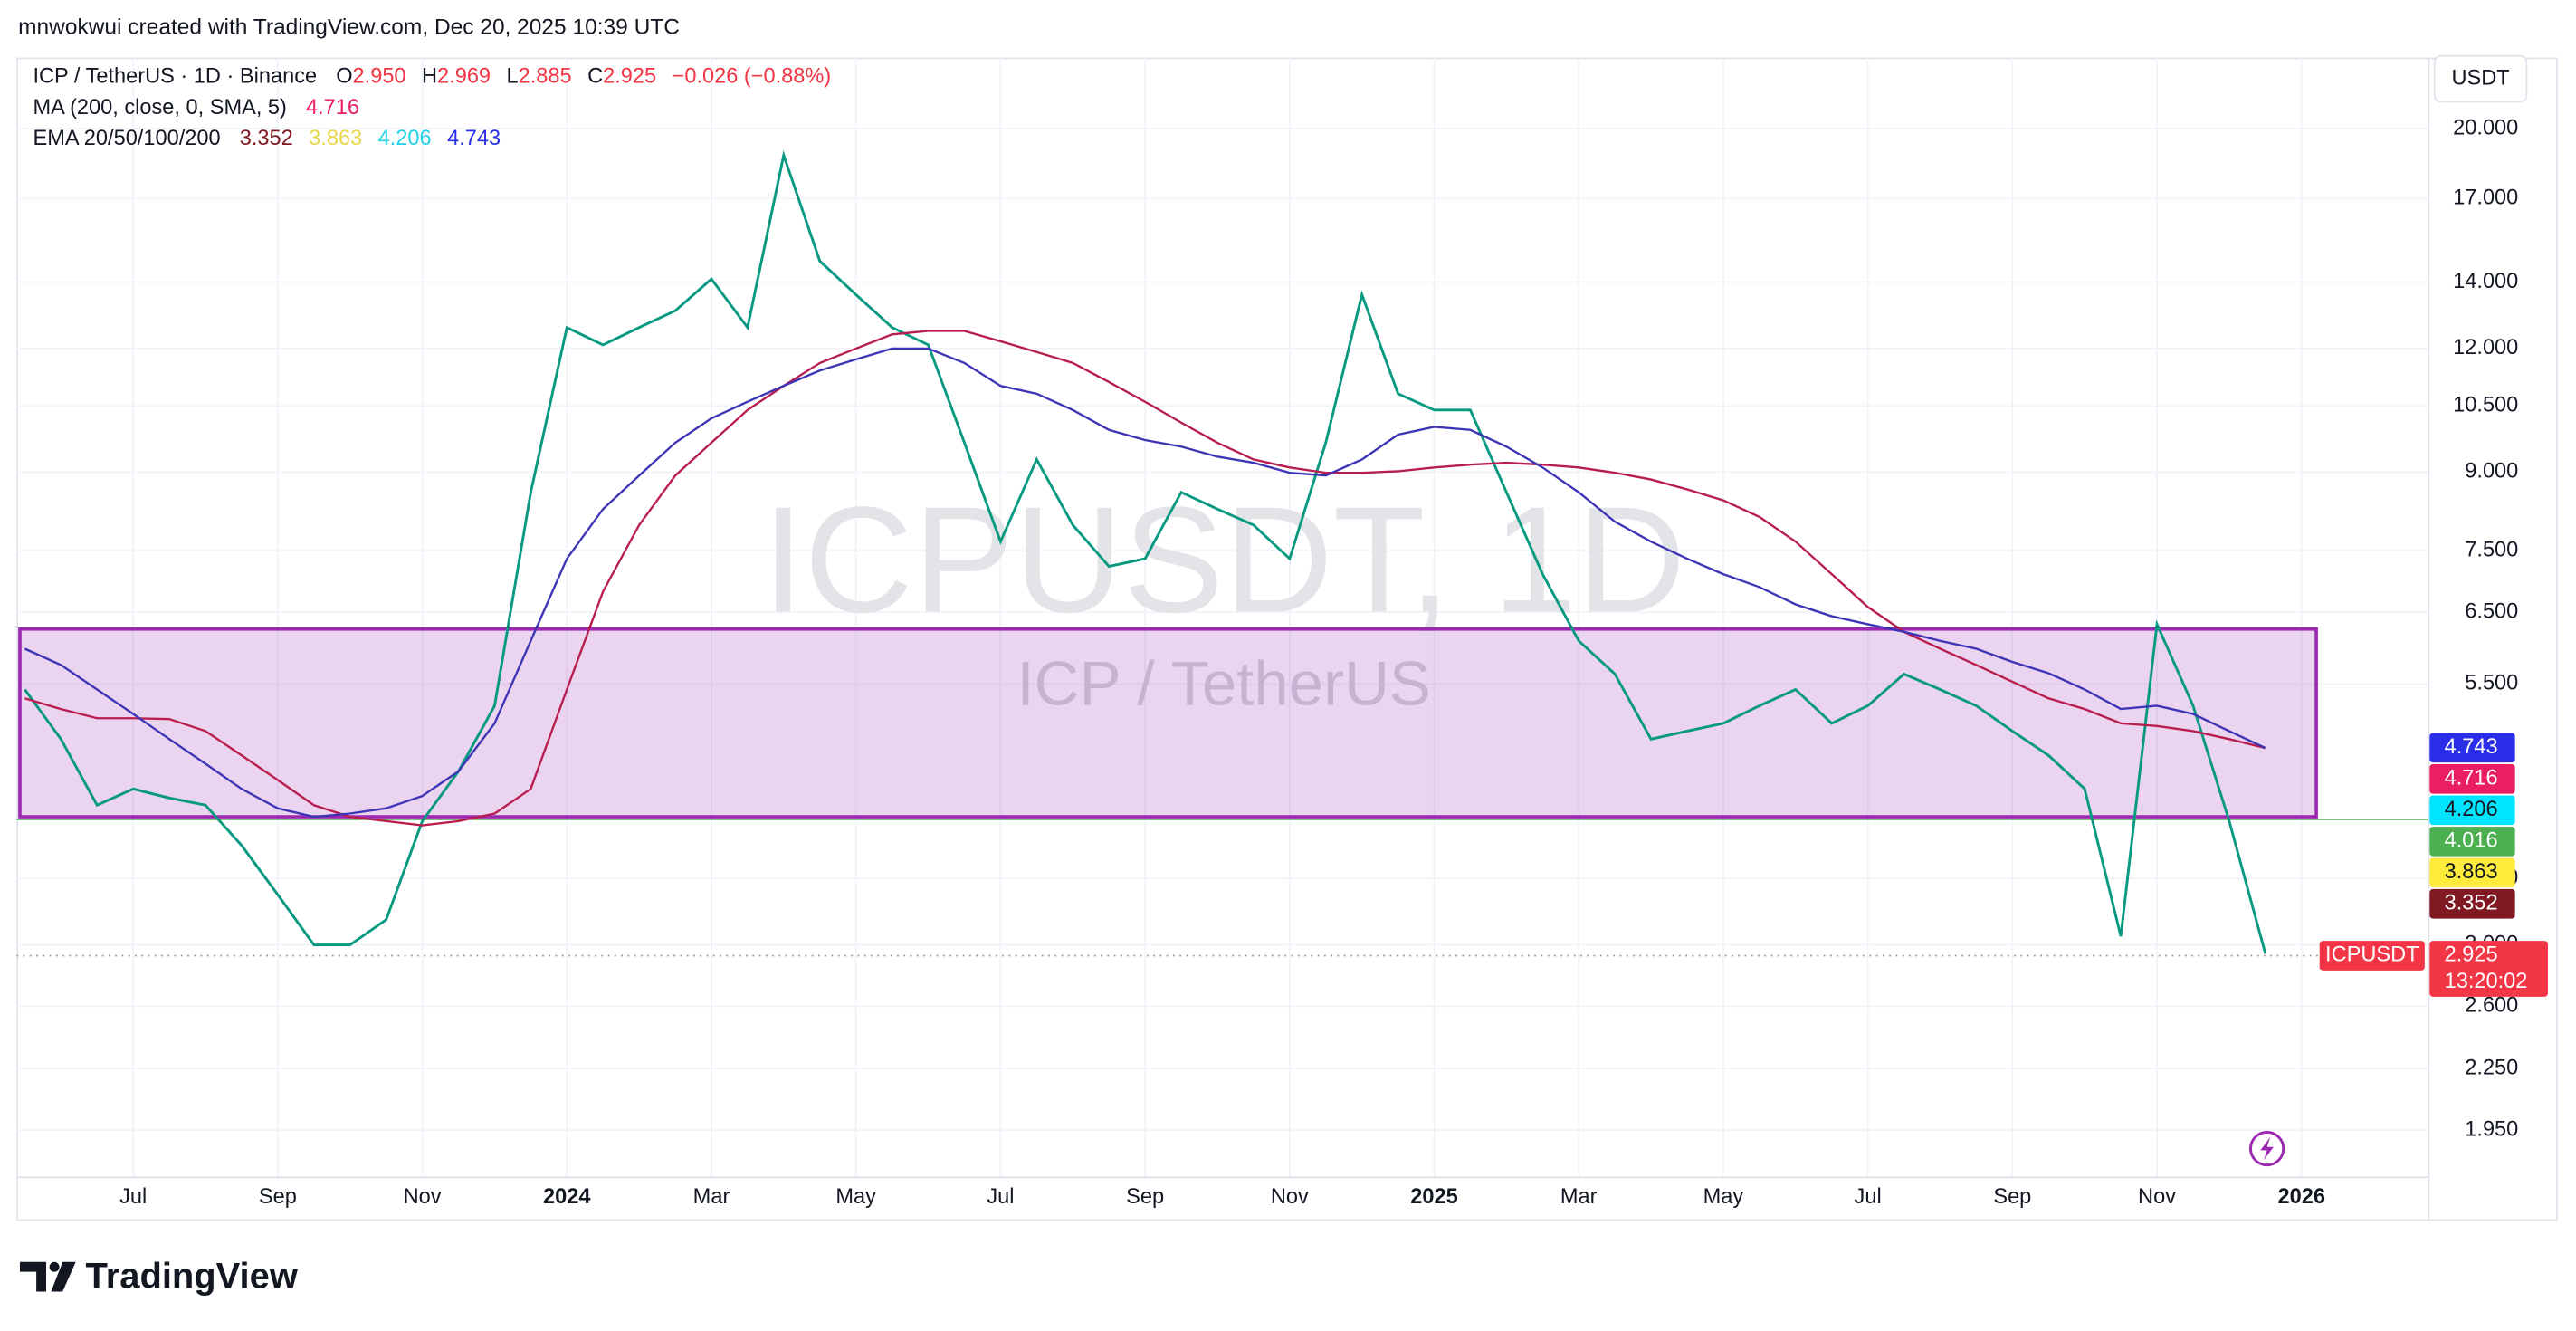 The image size is (2576, 1331). I want to click on range-box, so click(1168, 723).